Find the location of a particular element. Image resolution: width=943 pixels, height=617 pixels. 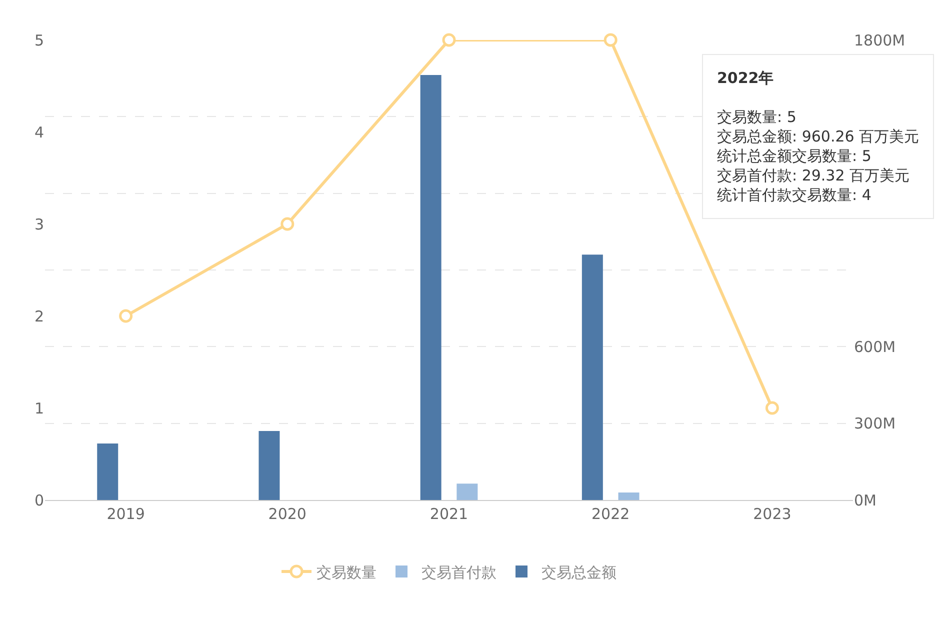

annotation: 交易首付款: 29.32 百万美元 is located at coordinates (813, 175).